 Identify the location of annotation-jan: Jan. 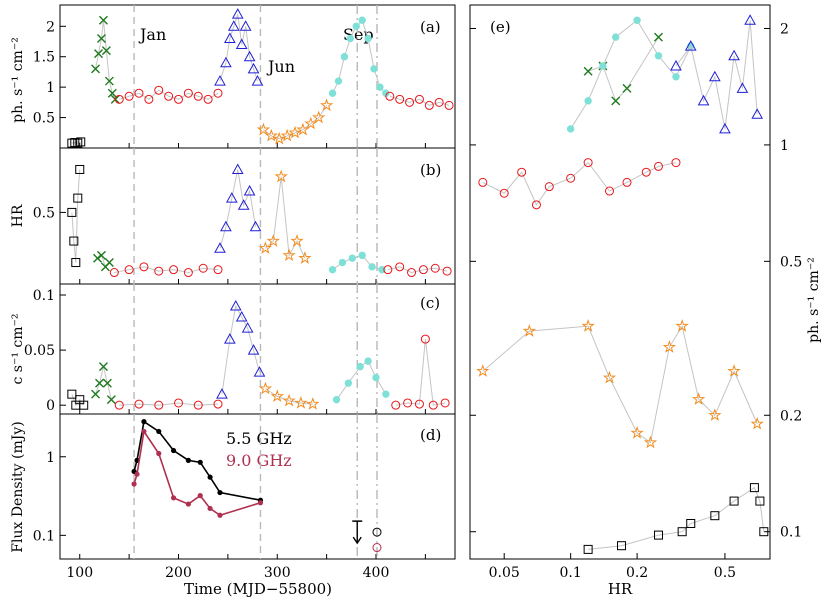
(152, 34).